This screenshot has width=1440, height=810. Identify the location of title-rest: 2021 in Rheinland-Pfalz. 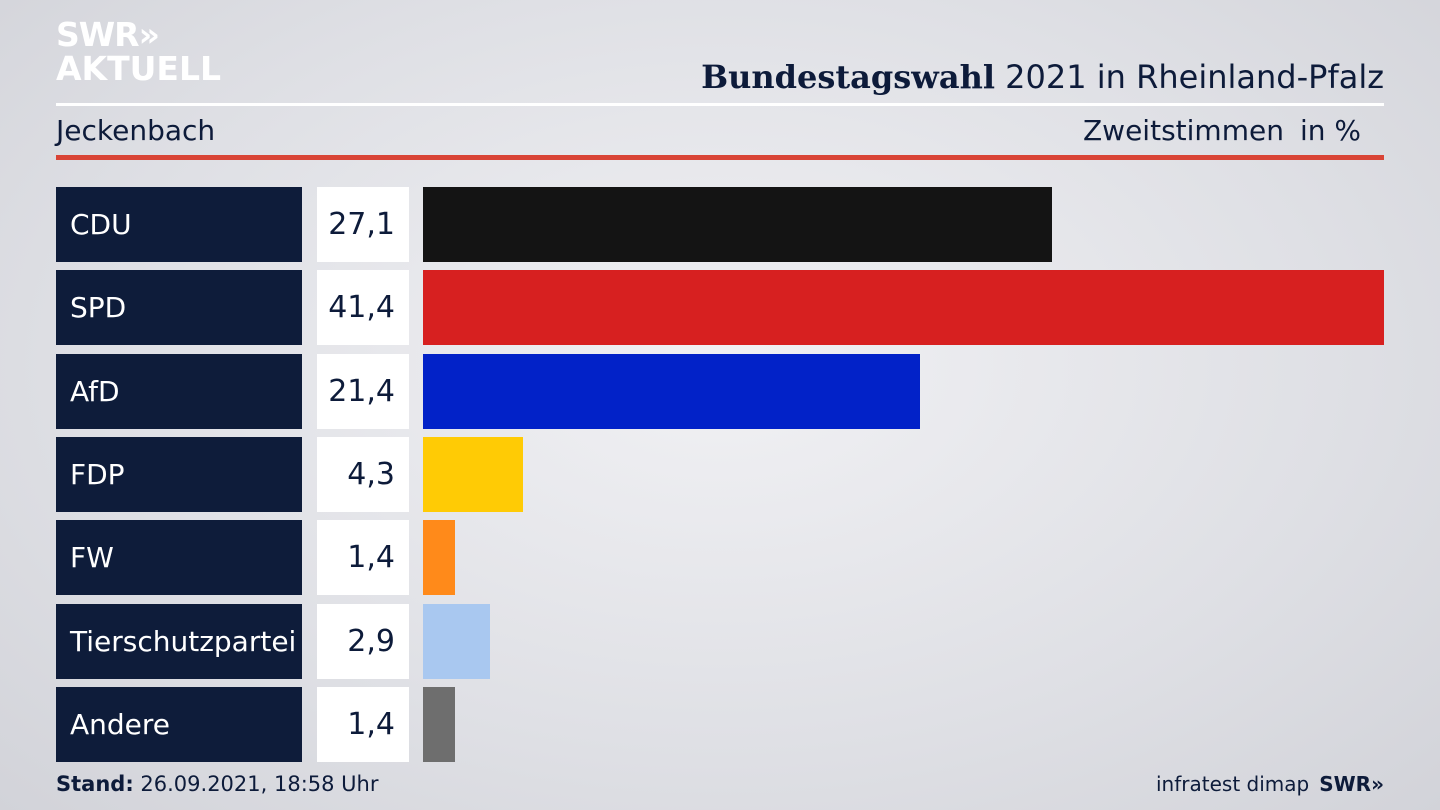
(1189, 77).